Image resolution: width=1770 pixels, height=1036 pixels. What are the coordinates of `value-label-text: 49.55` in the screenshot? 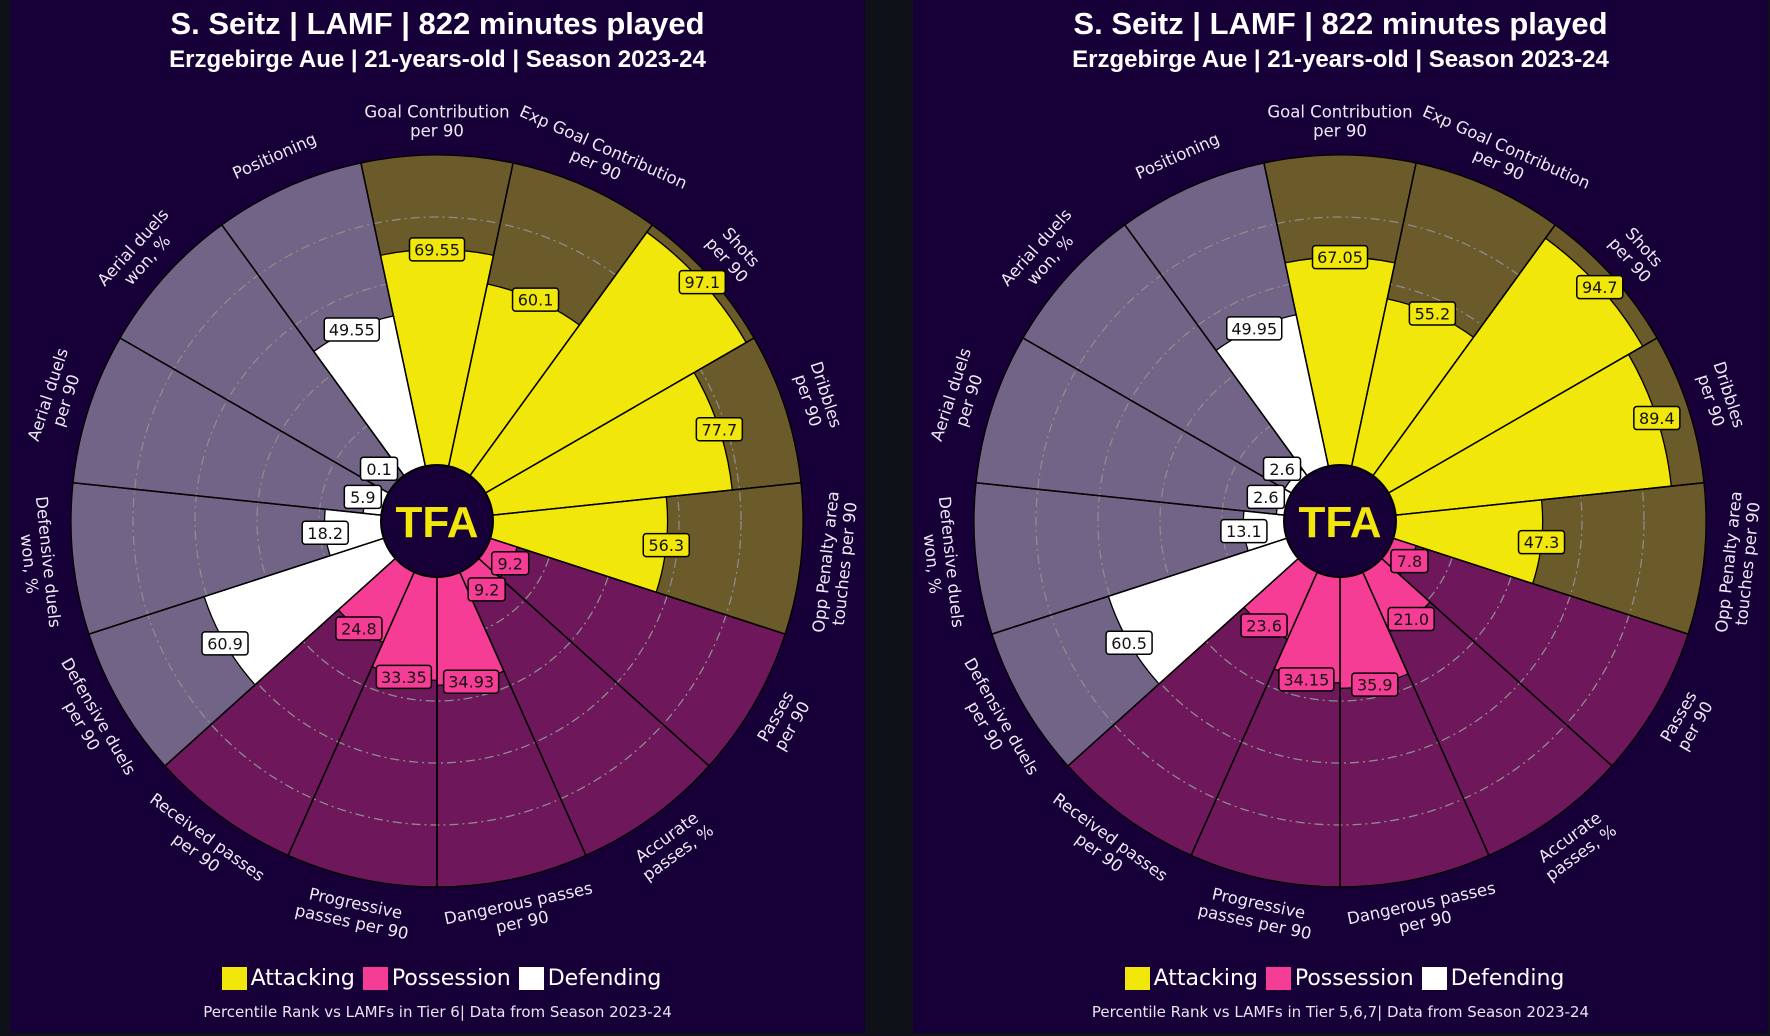 It's located at (352, 330).